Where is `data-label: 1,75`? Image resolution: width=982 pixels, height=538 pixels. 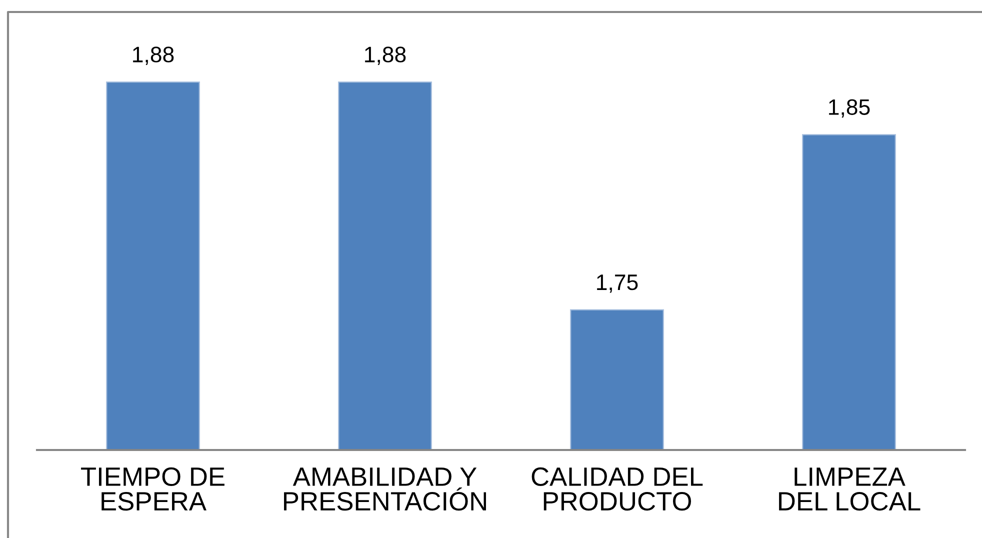 data-label: 1,75 is located at coordinates (617, 283).